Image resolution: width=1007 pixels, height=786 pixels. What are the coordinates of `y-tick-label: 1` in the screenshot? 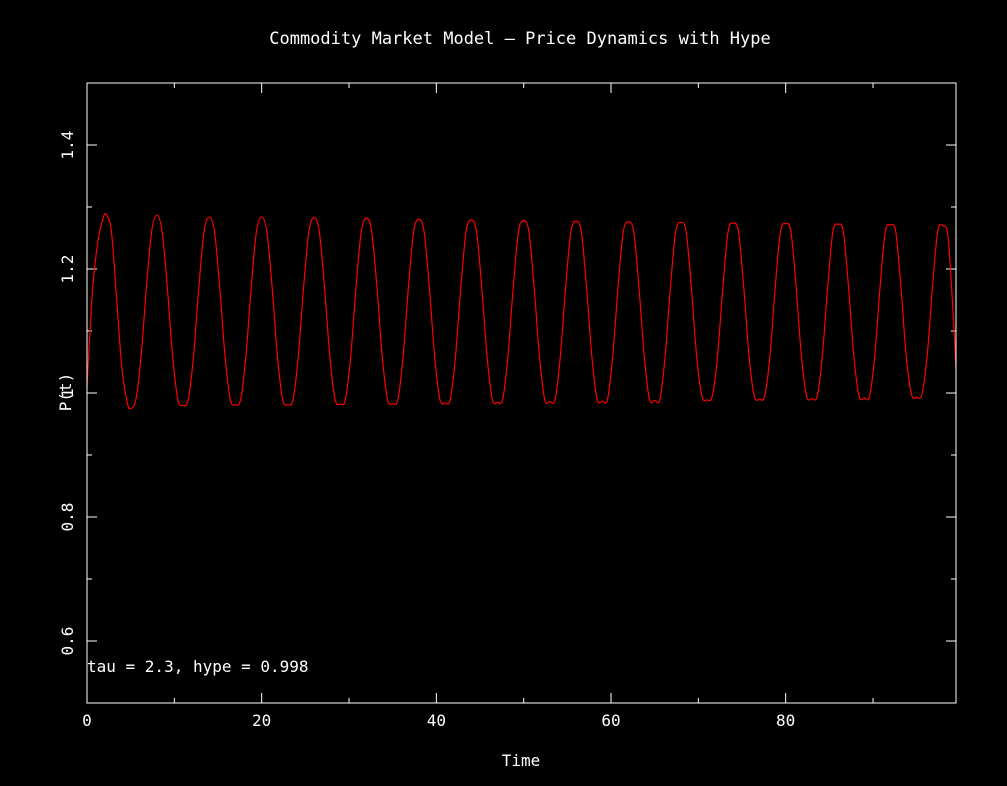 It's located at (67, 393).